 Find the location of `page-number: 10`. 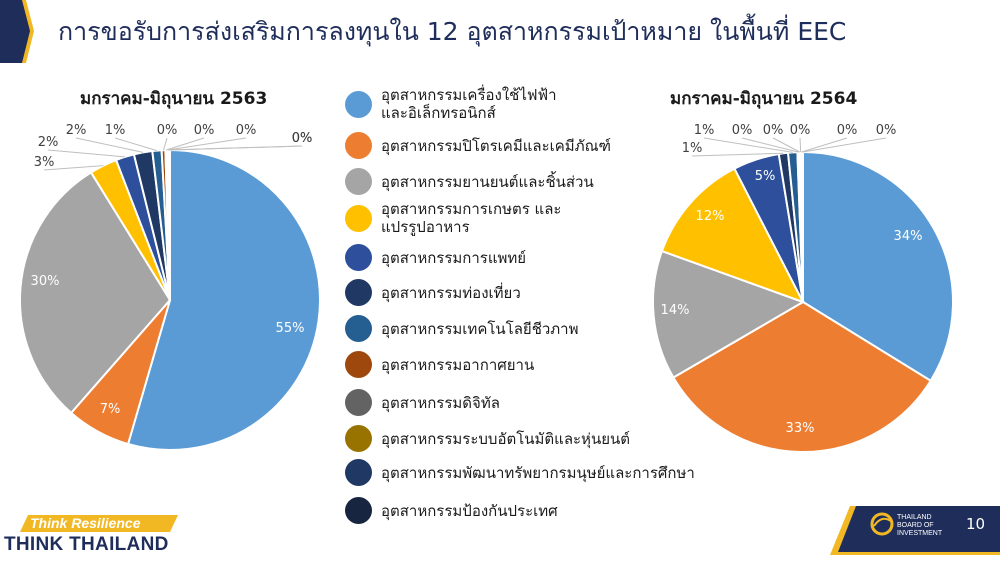

page-number: 10 is located at coordinates (976, 524).